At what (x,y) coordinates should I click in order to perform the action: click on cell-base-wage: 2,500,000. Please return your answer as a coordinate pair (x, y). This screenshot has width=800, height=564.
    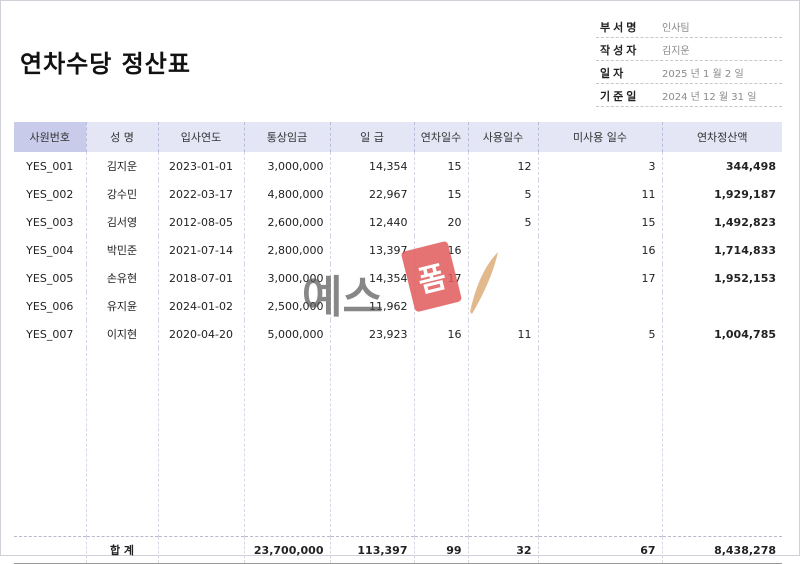
    Looking at the image, I should click on (287, 306).